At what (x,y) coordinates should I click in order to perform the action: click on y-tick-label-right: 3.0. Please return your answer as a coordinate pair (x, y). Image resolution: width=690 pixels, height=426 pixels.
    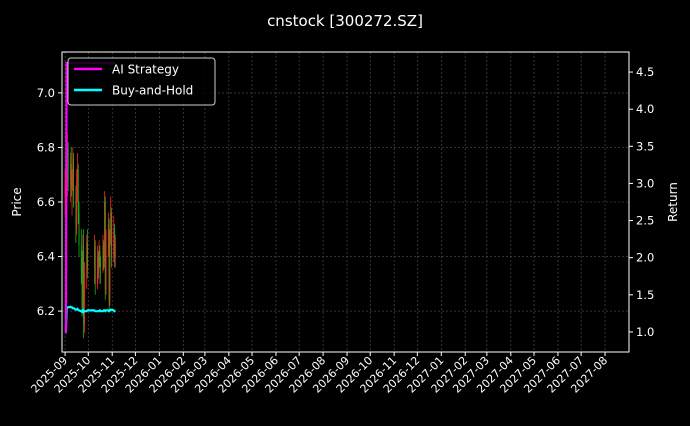
    Looking at the image, I should click on (645, 183).